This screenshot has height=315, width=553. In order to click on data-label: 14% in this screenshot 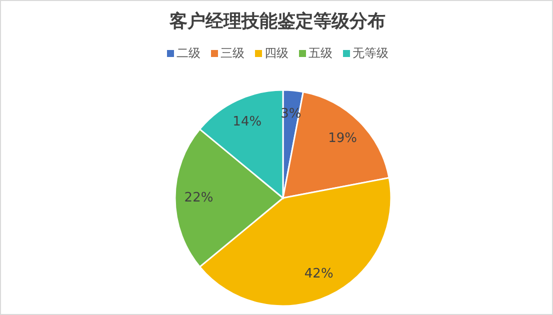, I will do `click(247, 122)`.